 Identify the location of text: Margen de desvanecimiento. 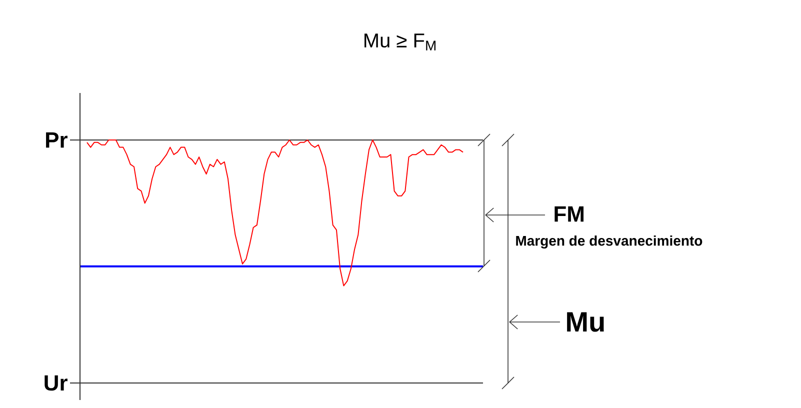
(609, 242).